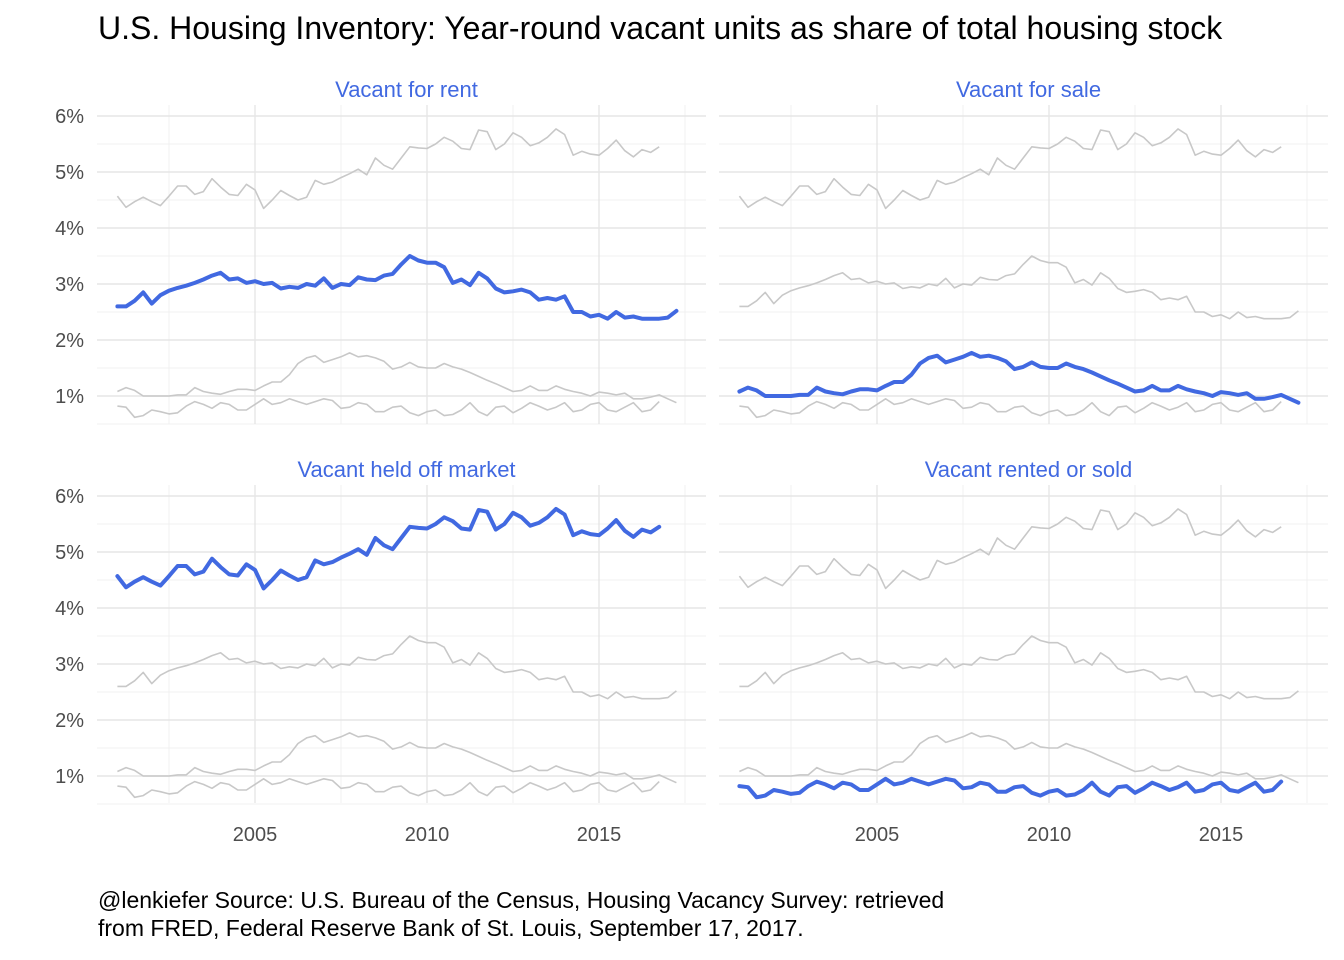  What do you see at coordinates (1010, 788) in the screenshot?
I see `highlight-line-vacant-rented-or-sold` at bounding box center [1010, 788].